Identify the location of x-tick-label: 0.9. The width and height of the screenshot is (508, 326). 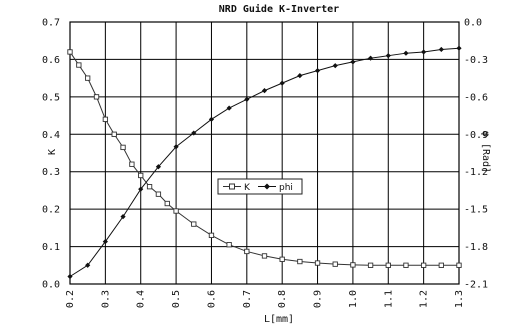
(318, 299).